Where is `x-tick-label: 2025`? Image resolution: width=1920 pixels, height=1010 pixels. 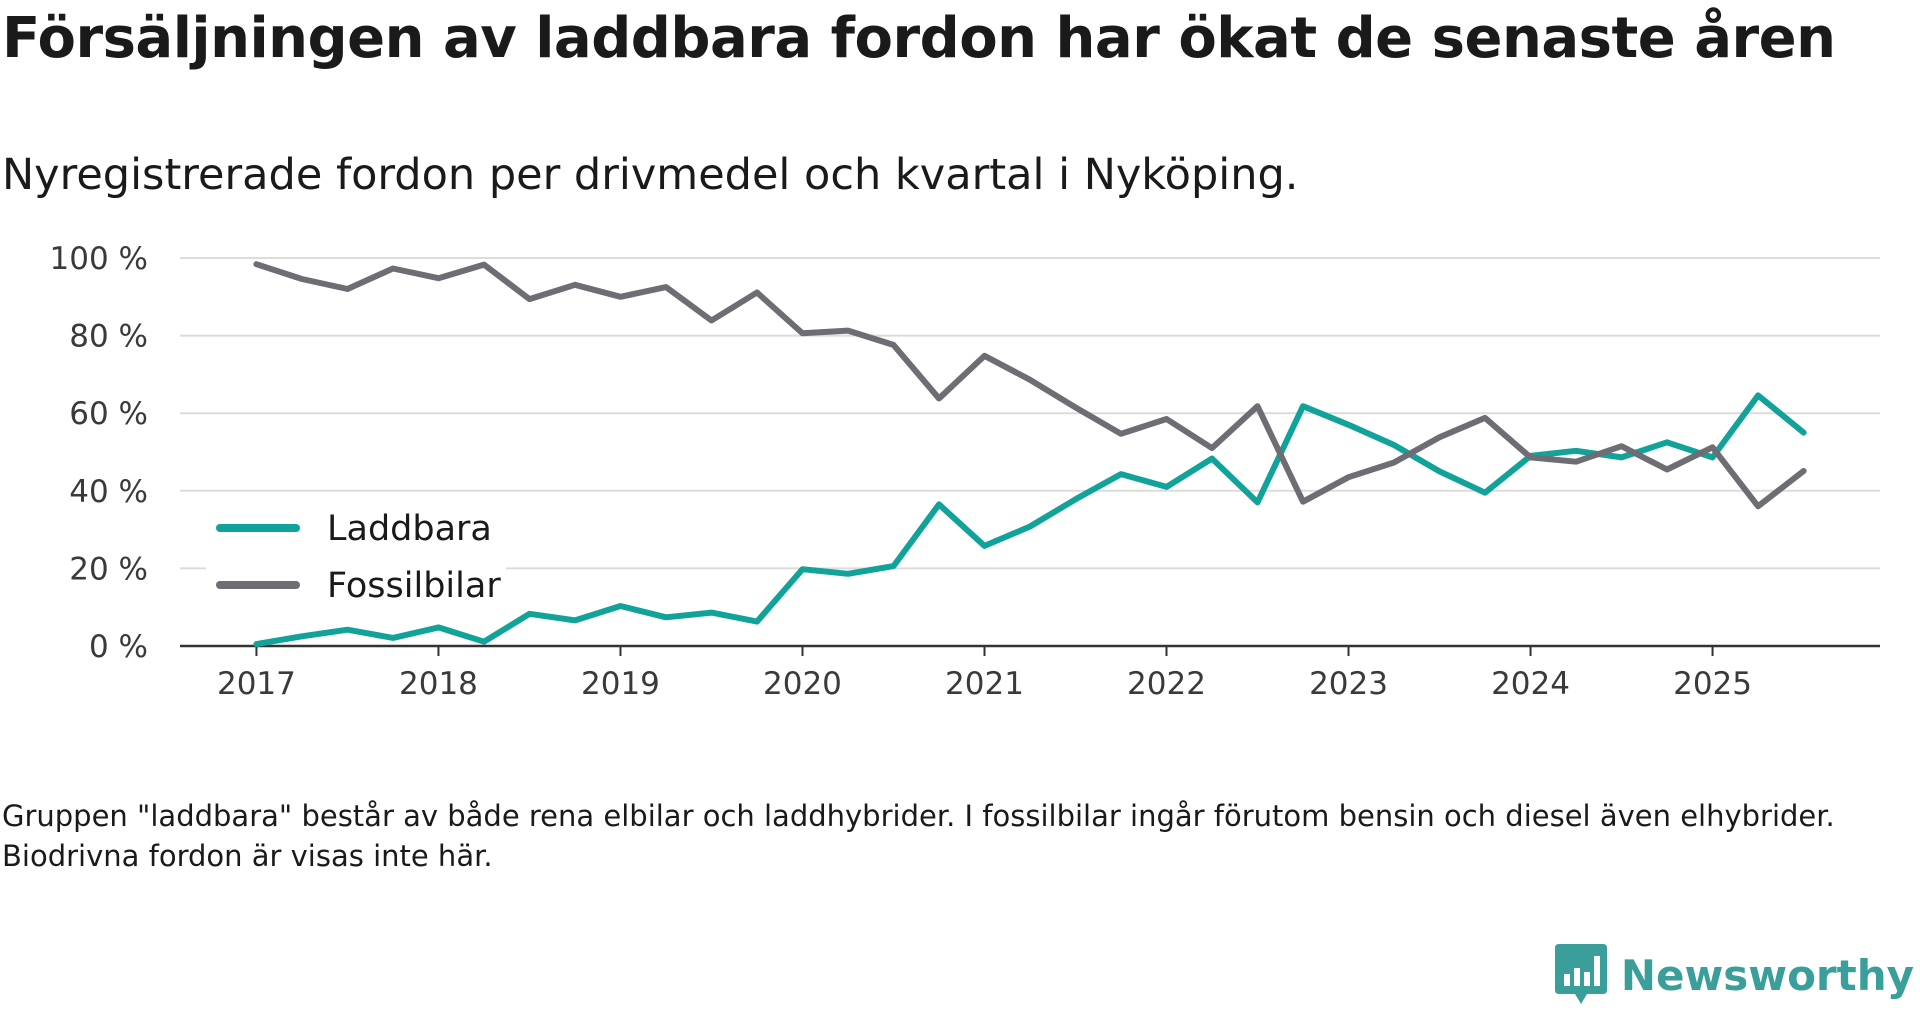 x-tick-label: 2025 is located at coordinates (1712, 684).